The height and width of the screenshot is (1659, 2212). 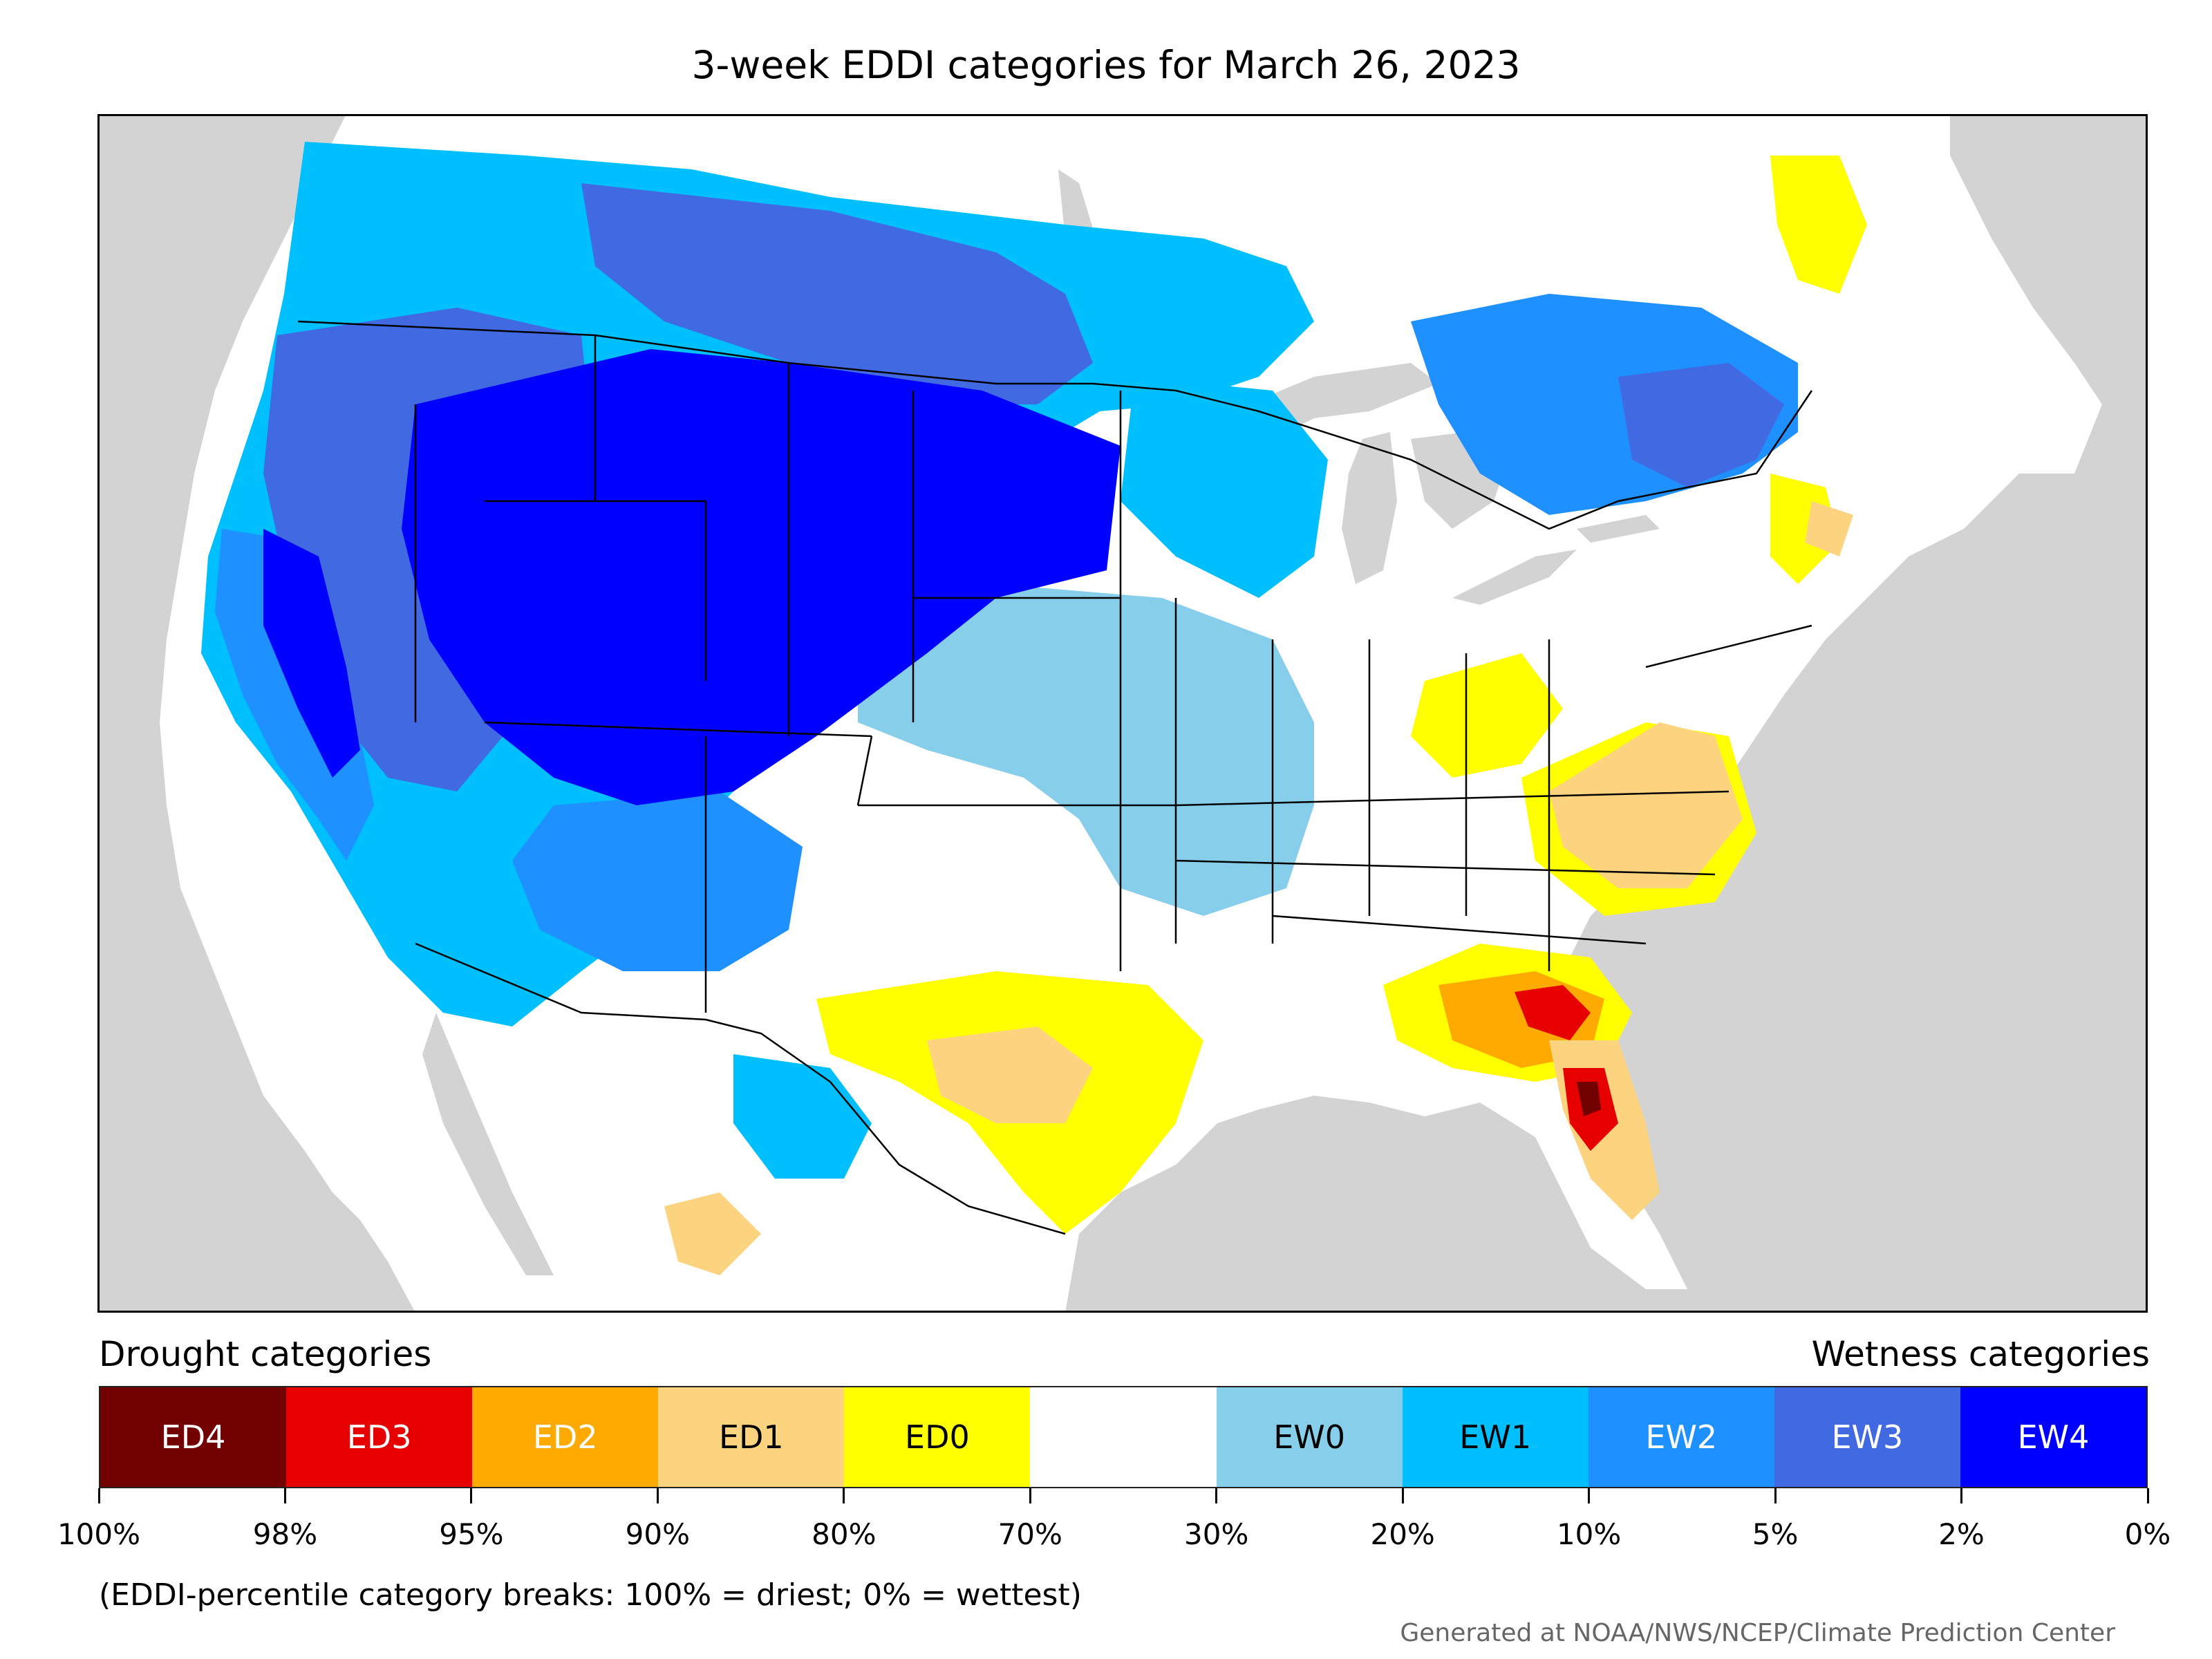 I want to click on colorbar-break-label: 10%, so click(x=1589, y=1534).